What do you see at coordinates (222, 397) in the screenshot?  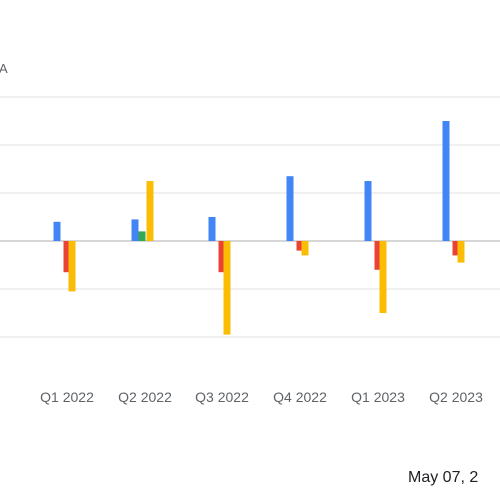 I see `x-tick-label: Q3 2022` at bounding box center [222, 397].